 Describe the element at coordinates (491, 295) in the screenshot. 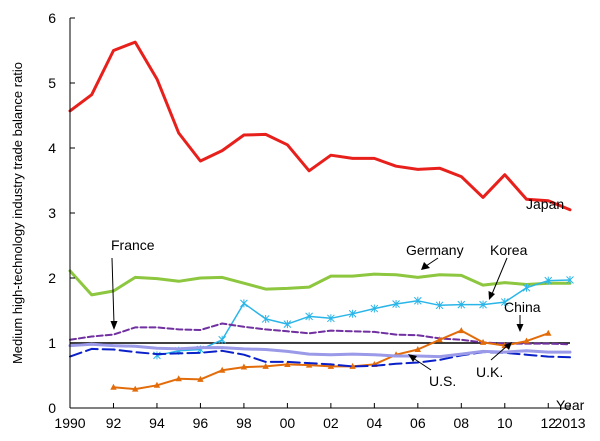

I see `leader-arrow-korea` at that location.